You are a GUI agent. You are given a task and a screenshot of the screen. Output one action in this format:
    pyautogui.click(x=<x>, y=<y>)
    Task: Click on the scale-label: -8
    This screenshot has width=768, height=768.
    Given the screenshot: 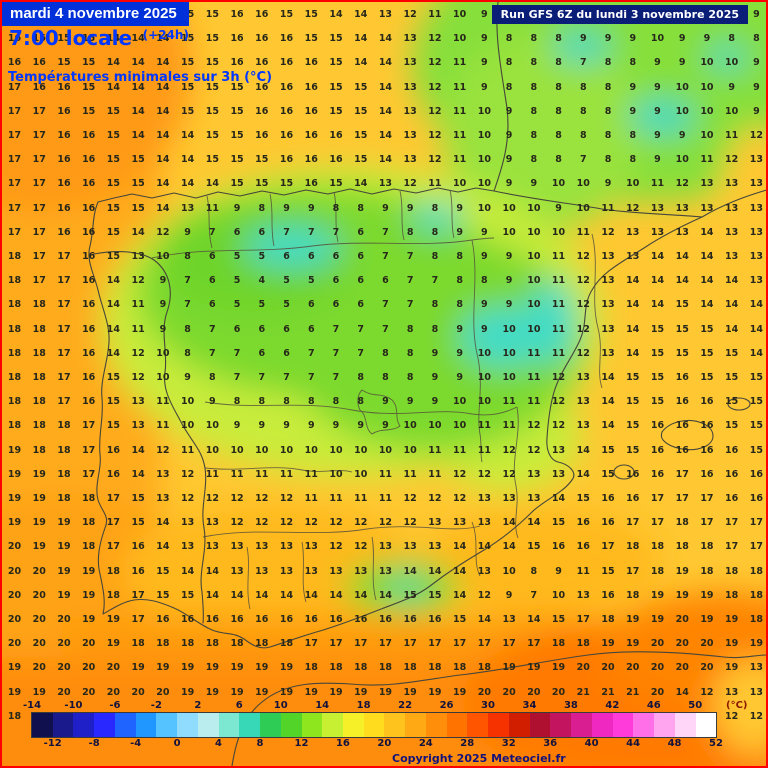 What is the action you would take?
    pyautogui.click(x=94, y=743)
    